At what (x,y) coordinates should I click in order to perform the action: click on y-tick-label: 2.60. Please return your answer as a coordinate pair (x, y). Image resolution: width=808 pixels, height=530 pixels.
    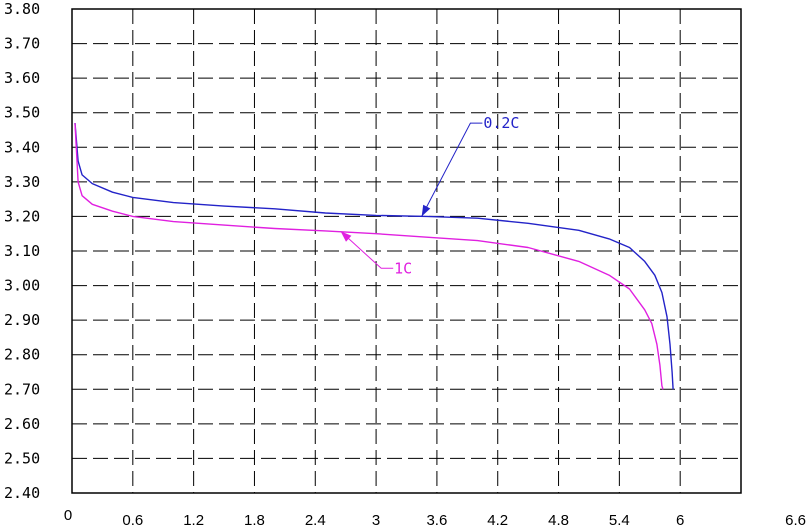
    Looking at the image, I should click on (22, 424).